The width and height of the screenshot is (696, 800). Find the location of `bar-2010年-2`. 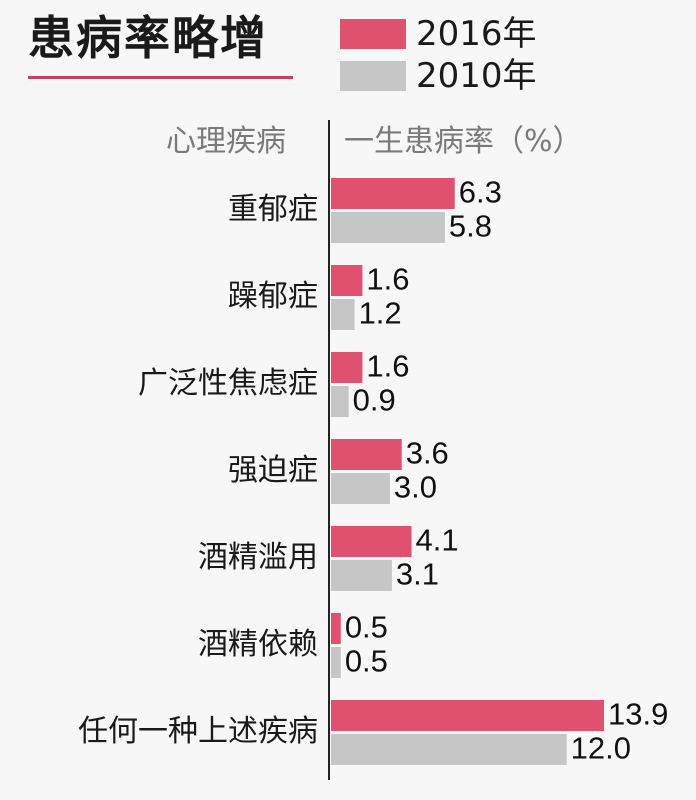

bar-2010年-2 is located at coordinates (340, 401).